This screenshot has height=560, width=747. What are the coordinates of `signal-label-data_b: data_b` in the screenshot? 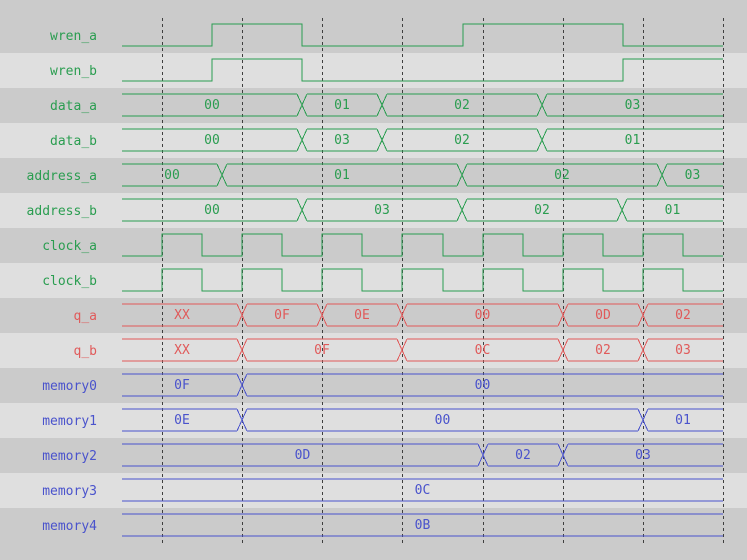 It's located at (73, 141).